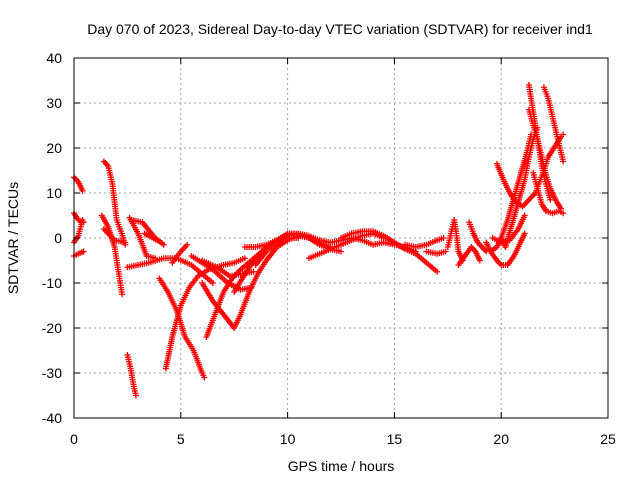 This screenshot has width=640, height=480. What do you see at coordinates (54, 148) in the screenshot?
I see `y-tick-label: 20` at bounding box center [54, 148].